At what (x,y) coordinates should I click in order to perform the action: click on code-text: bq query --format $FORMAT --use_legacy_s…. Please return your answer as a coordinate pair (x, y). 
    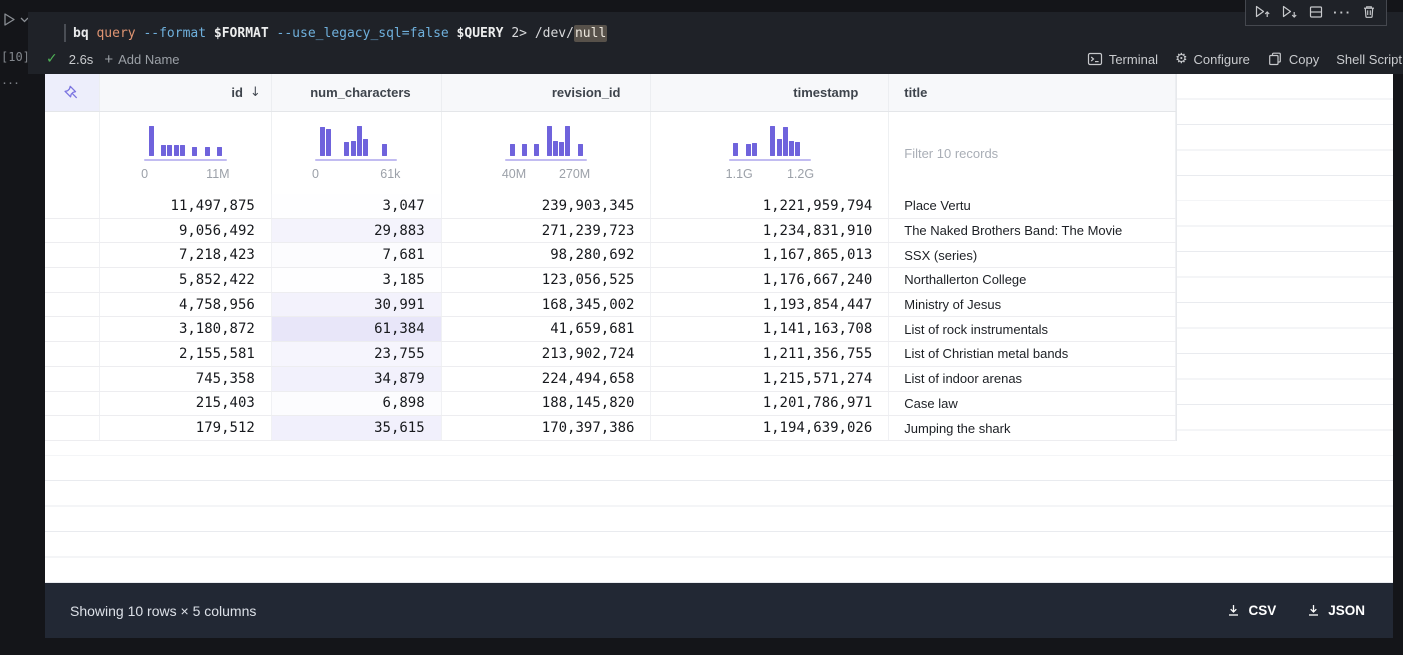
    Looking at the image, I should click on (340, 33).